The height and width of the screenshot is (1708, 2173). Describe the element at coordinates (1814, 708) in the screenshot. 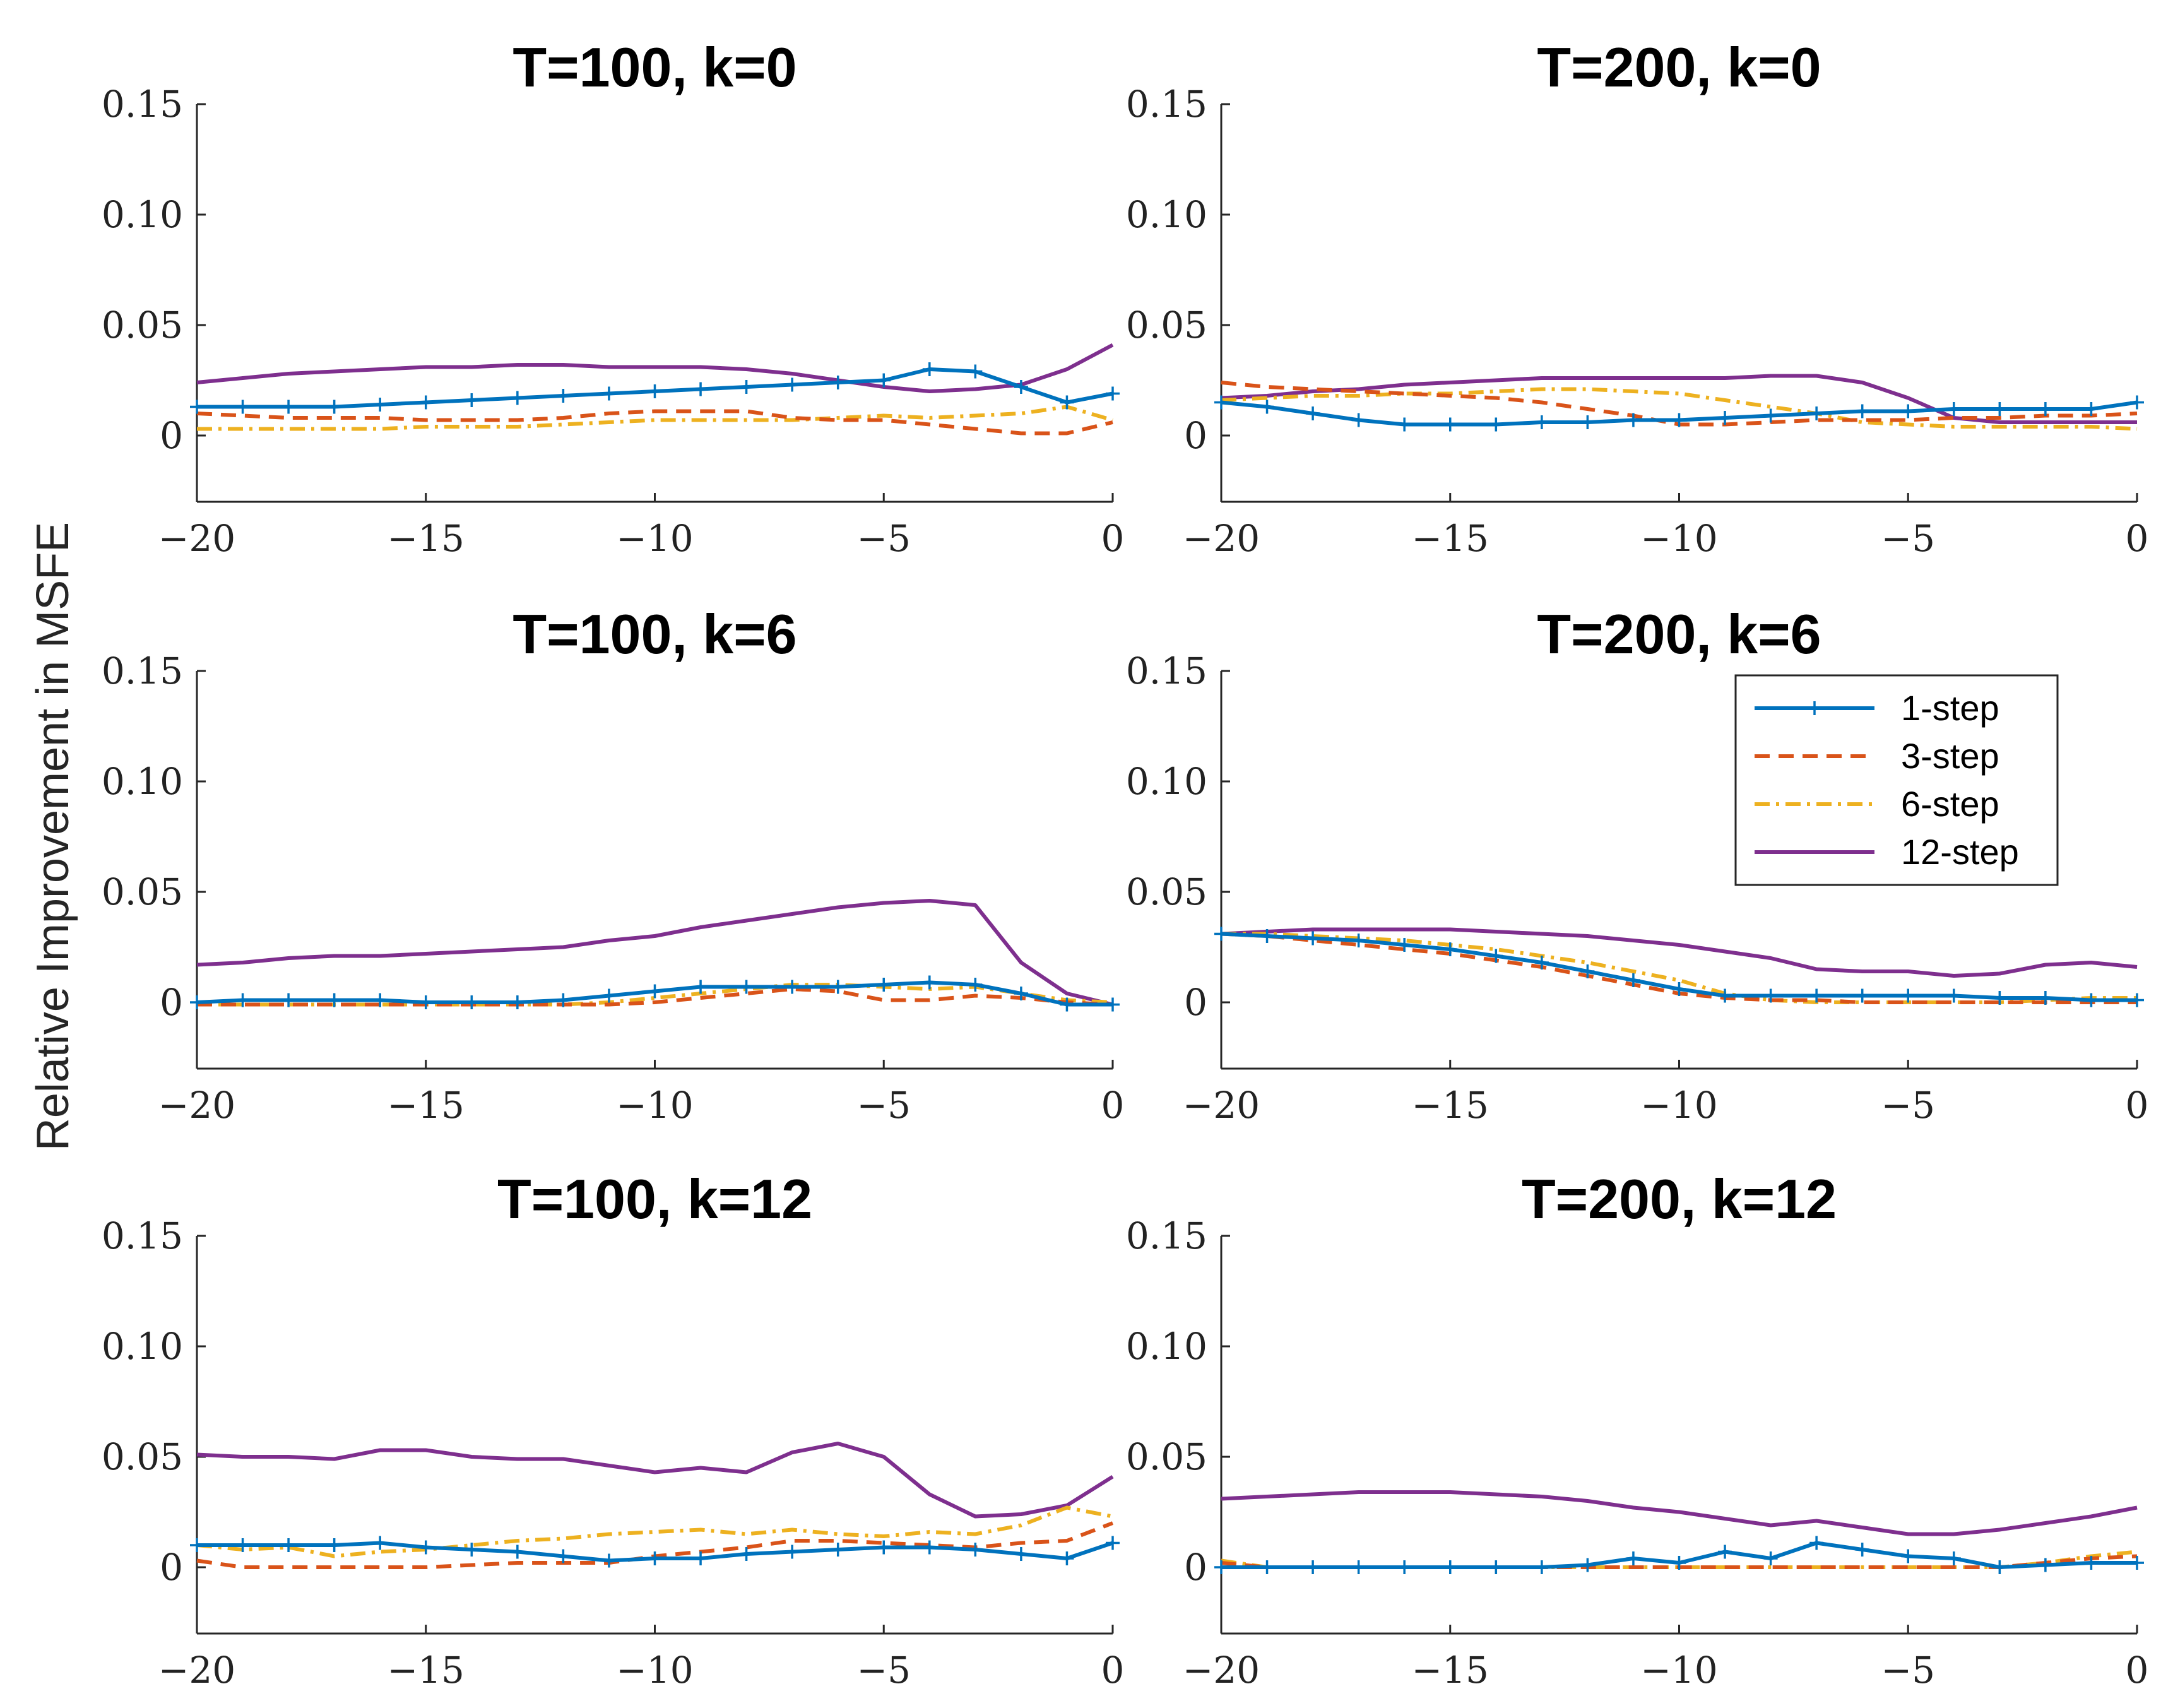

I see `legend-marker` at that location.